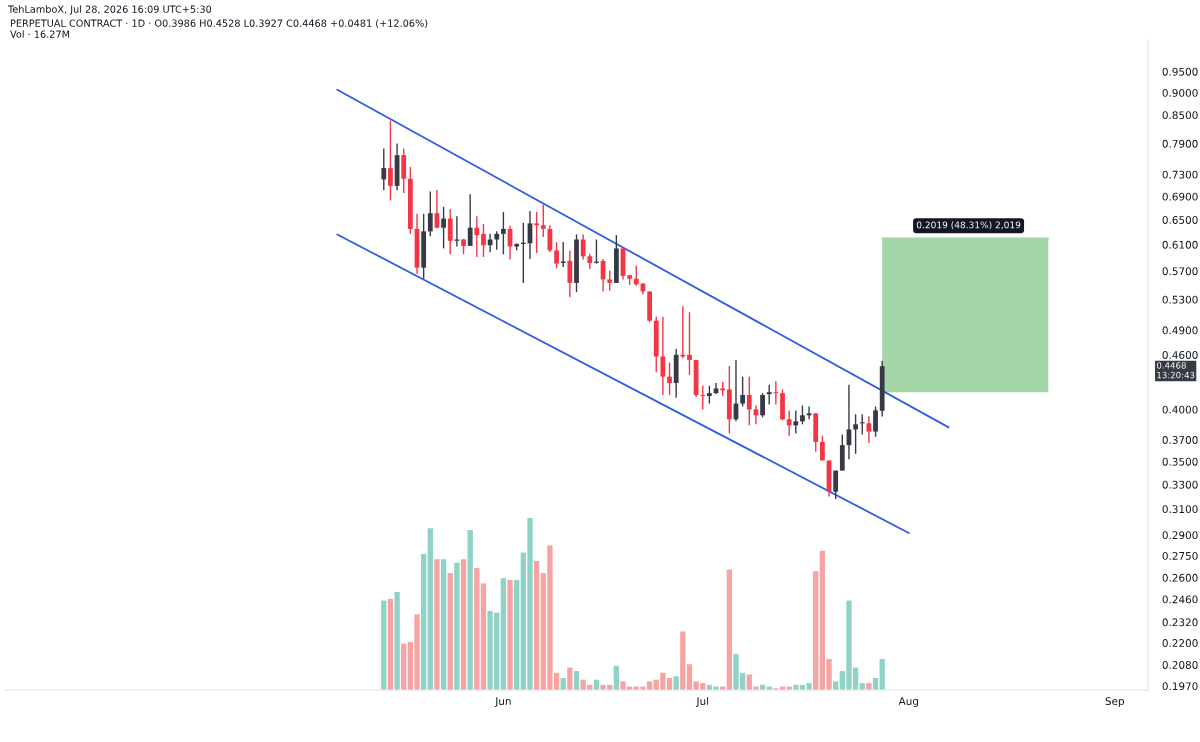 This screenshot has width=1200, height=742. What do you see at coordinates (219, 23) in the screenshot?
I see `chart-title: PERPETUAL CONTRACT · 1D · O0.3986 H0.4528 L0.3927 C0.4468 +0.0481 (+12.06%)` at bounding box center [219, 23].